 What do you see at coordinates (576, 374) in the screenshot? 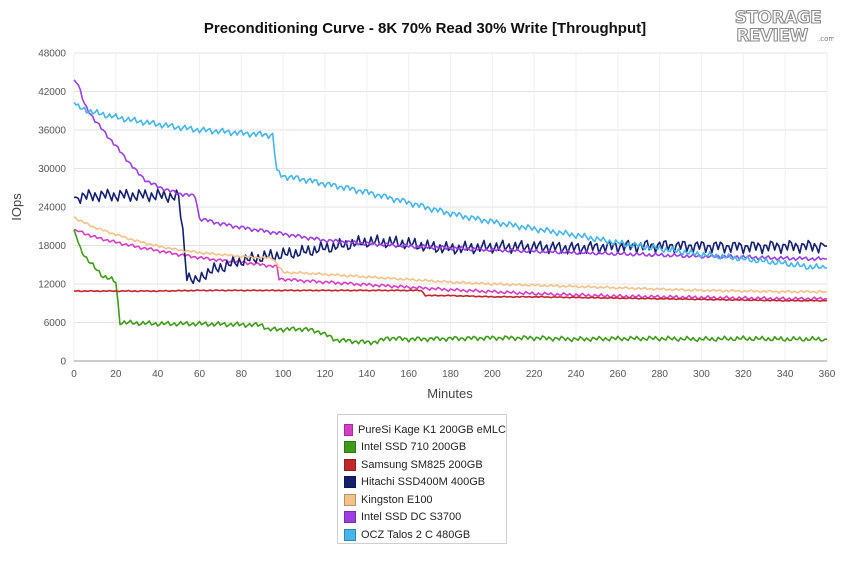
I see `x-tick-label: 240` at bounding box center [576, 374].